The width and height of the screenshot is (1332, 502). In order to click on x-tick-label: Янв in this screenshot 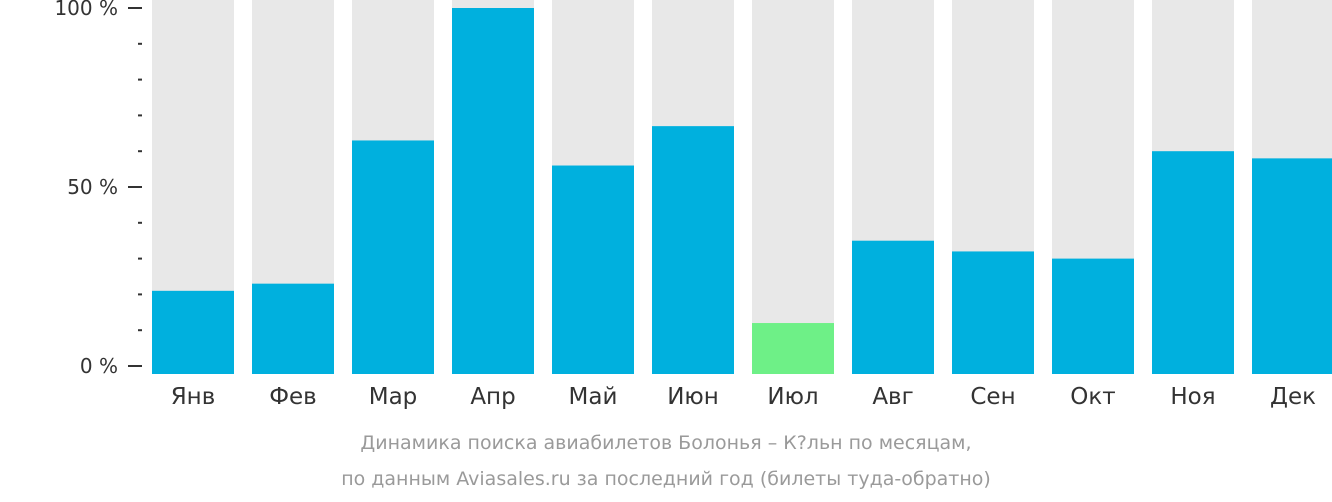, I will do `click(193, 397)`.